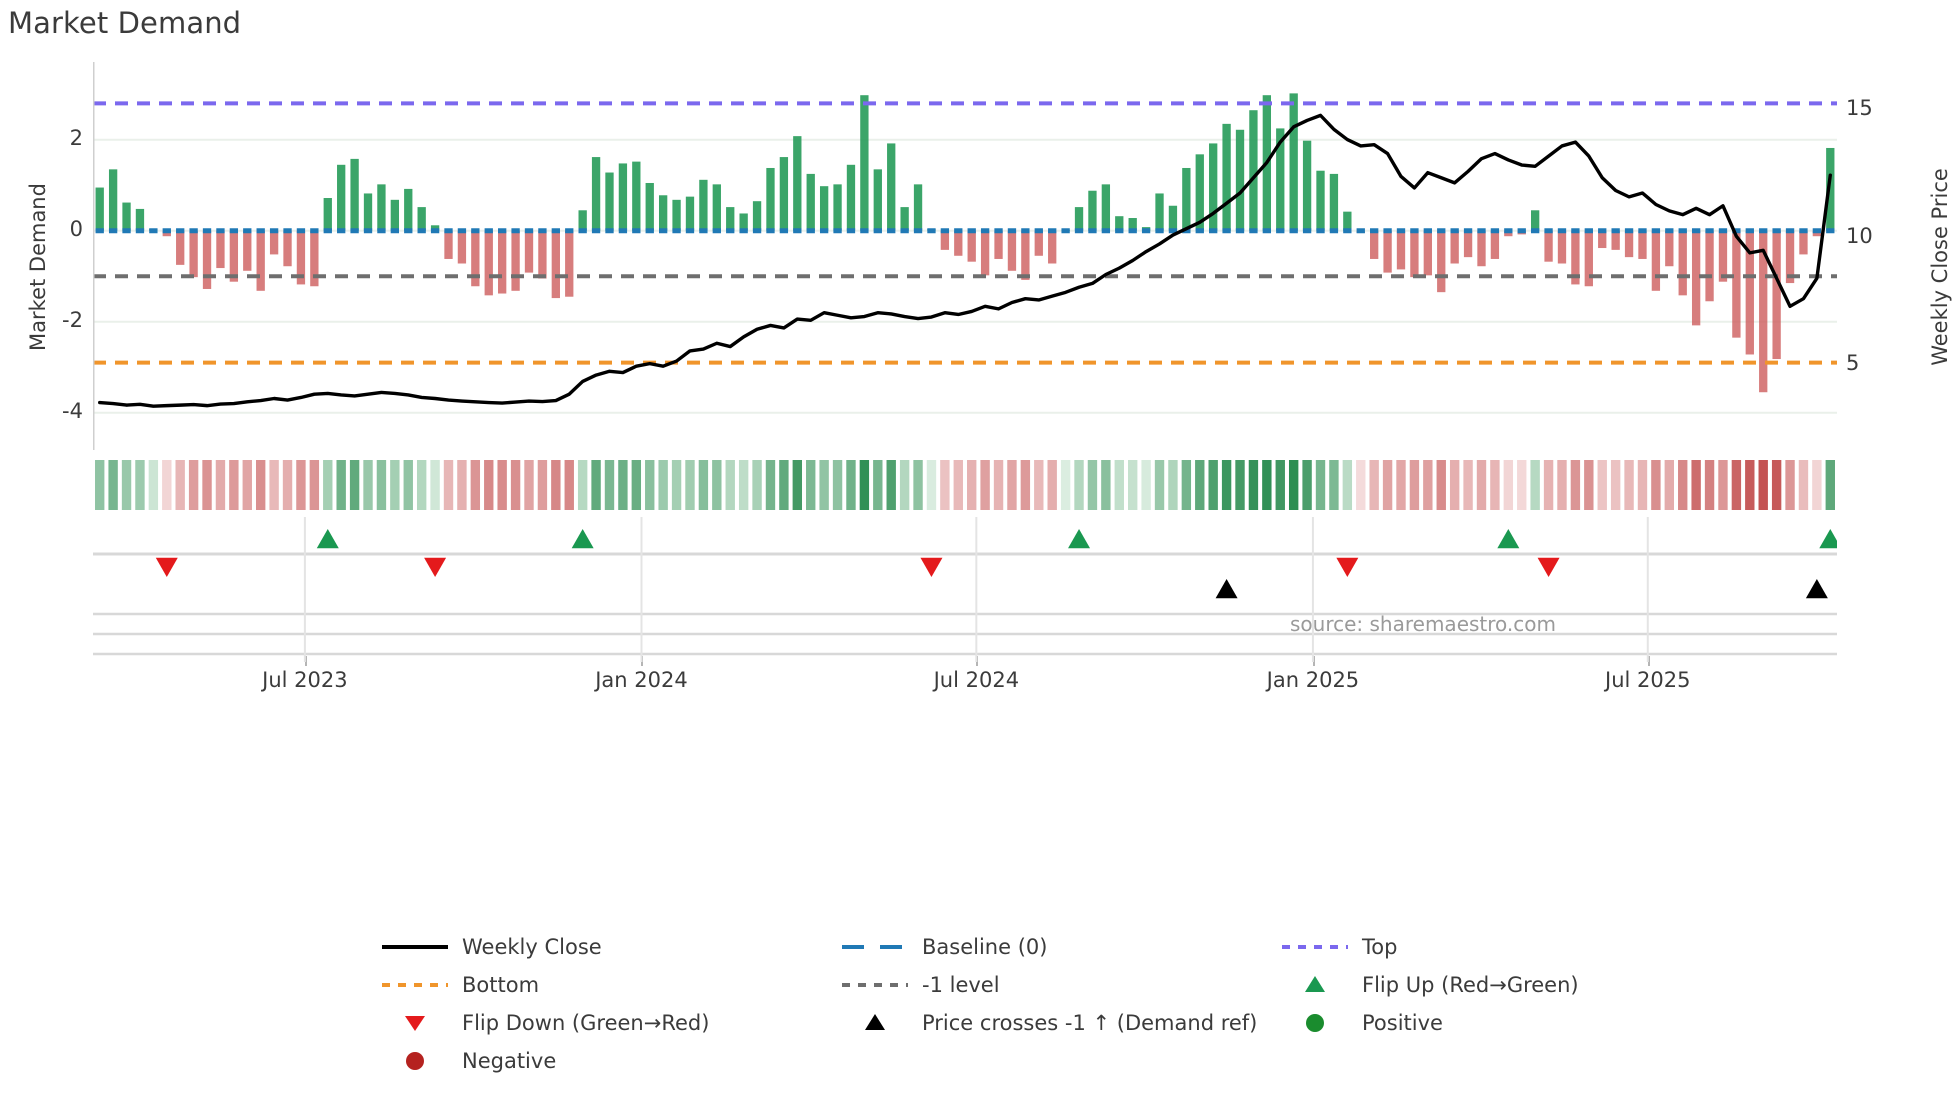 Image resolution: width=1960 pixels, height=1102 pixels. Describe the element at coordinates (305, 680) in the screenshot. I see `x-axis-tick: Jul 2023` at that location.